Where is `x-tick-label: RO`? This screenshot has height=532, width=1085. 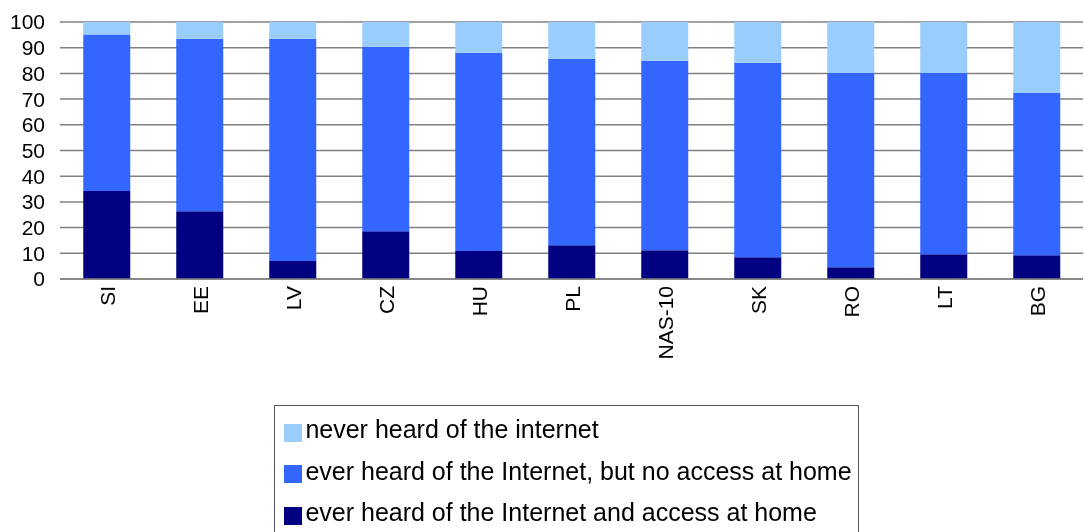
x-tick-label: RO is located at coordinates (850, 302).